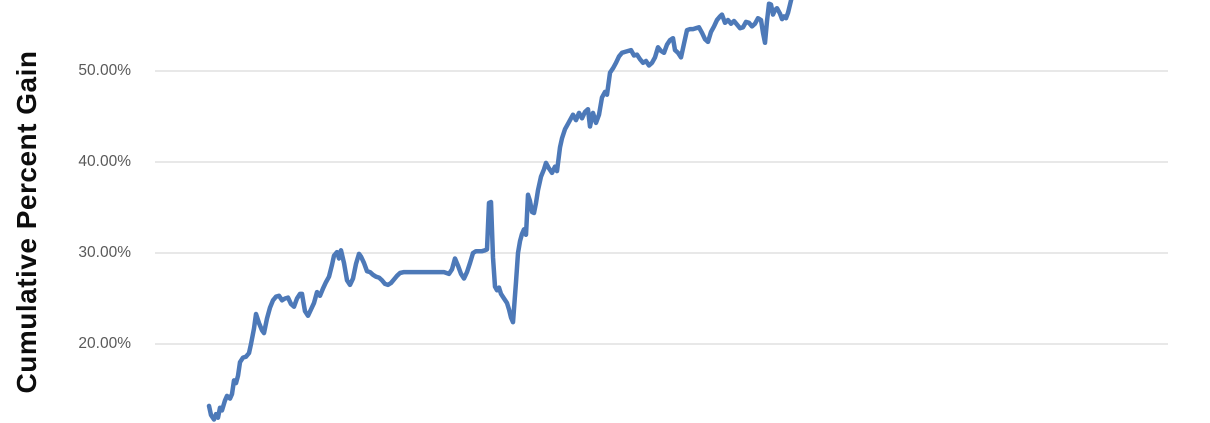 This screenshot has width=1210, height=423. I want to click on y-tick-label: 50.00%, so click(104, 70).